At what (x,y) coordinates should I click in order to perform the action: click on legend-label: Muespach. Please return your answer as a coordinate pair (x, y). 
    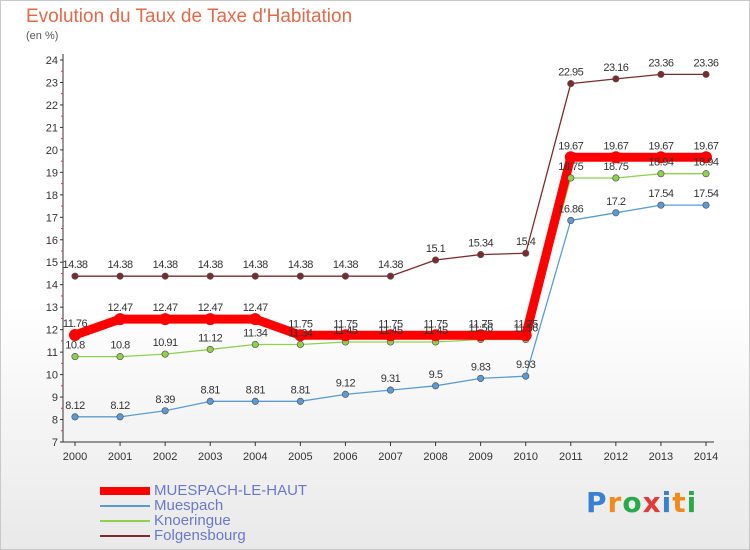
    Looking at the image, I should click on (189, 505).